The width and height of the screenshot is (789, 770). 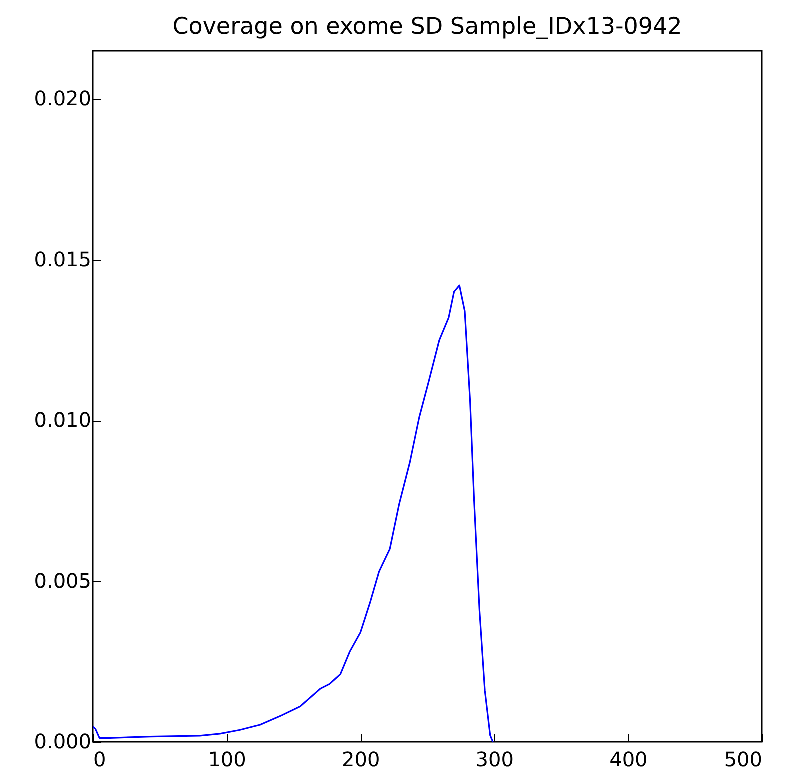 What do you see at coordinates (100, 759) in the screenshot?
I see `x-tick-label: 0` at bounding box center [100, 759].